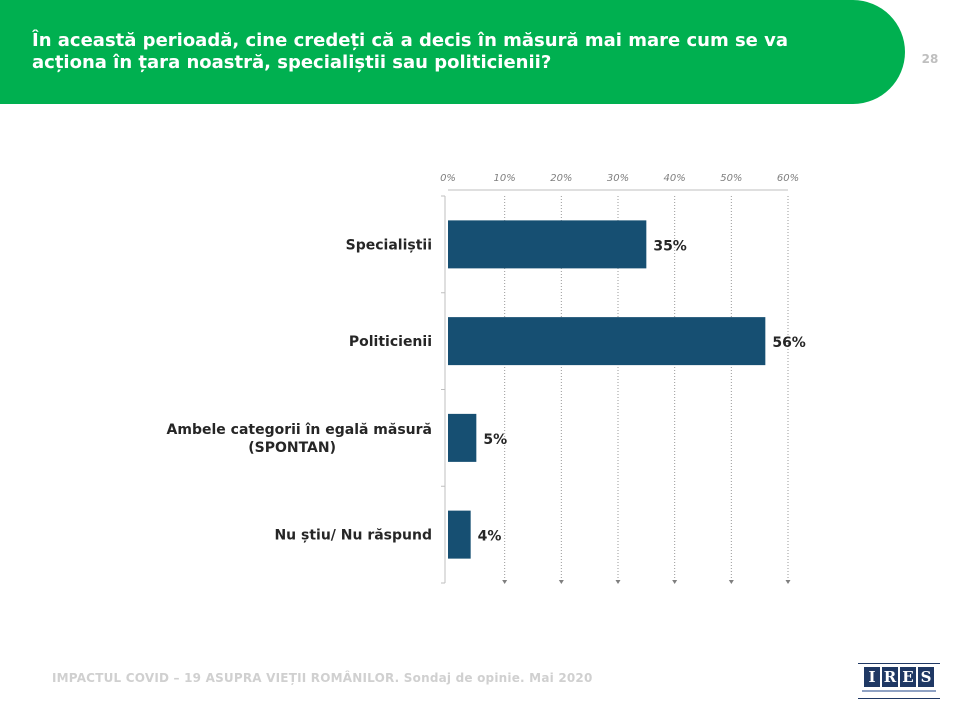  I want to click on category-label-line: Ambele categorii în egală măsură, so click(299, 430).